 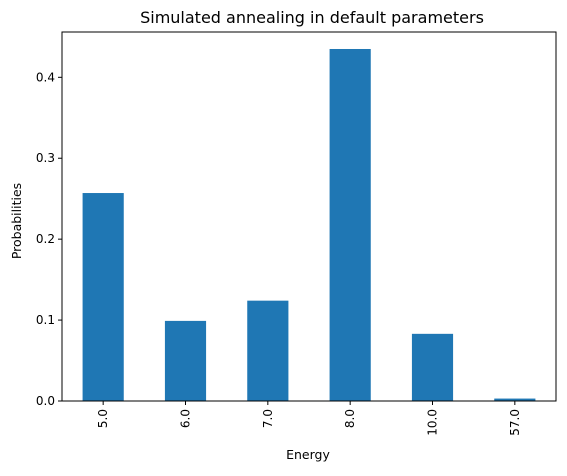 What do you see at coordinates (103, 297) in the screenshot?
I see `bar-5.0` at bounding box center [103, 297].